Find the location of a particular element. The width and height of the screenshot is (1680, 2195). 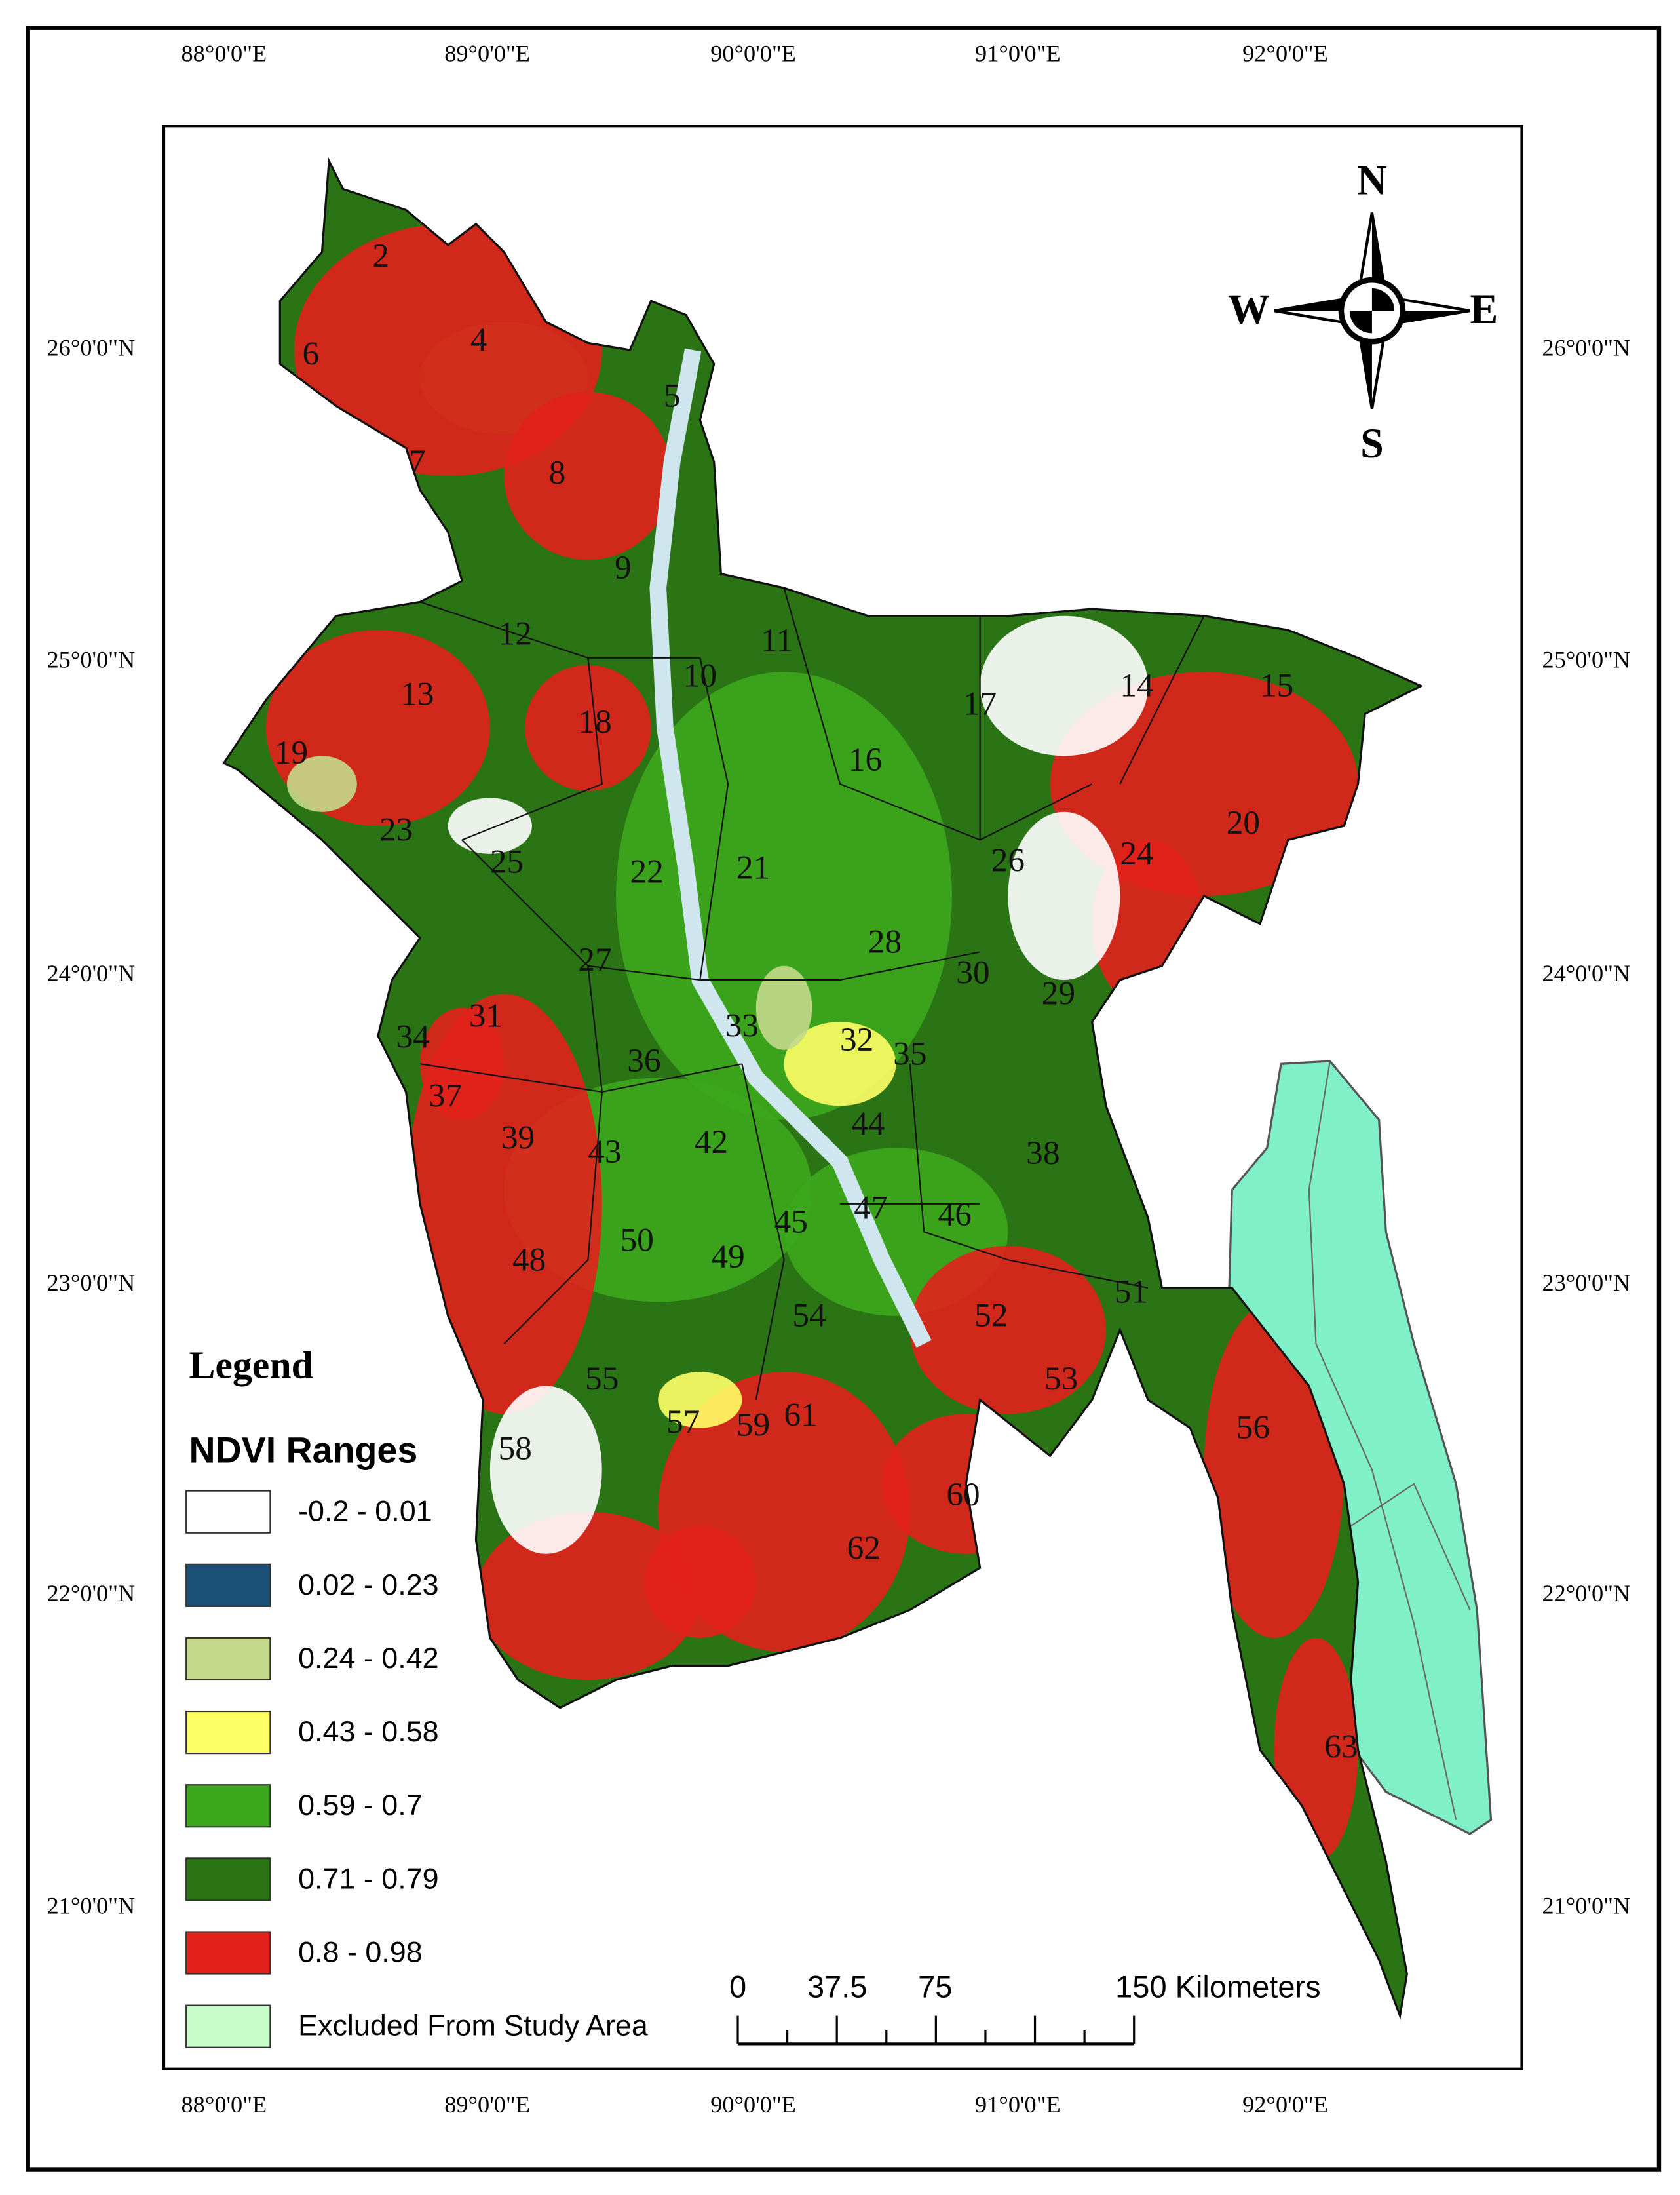

district-label: 47 is located at coordinates (870, 1207).